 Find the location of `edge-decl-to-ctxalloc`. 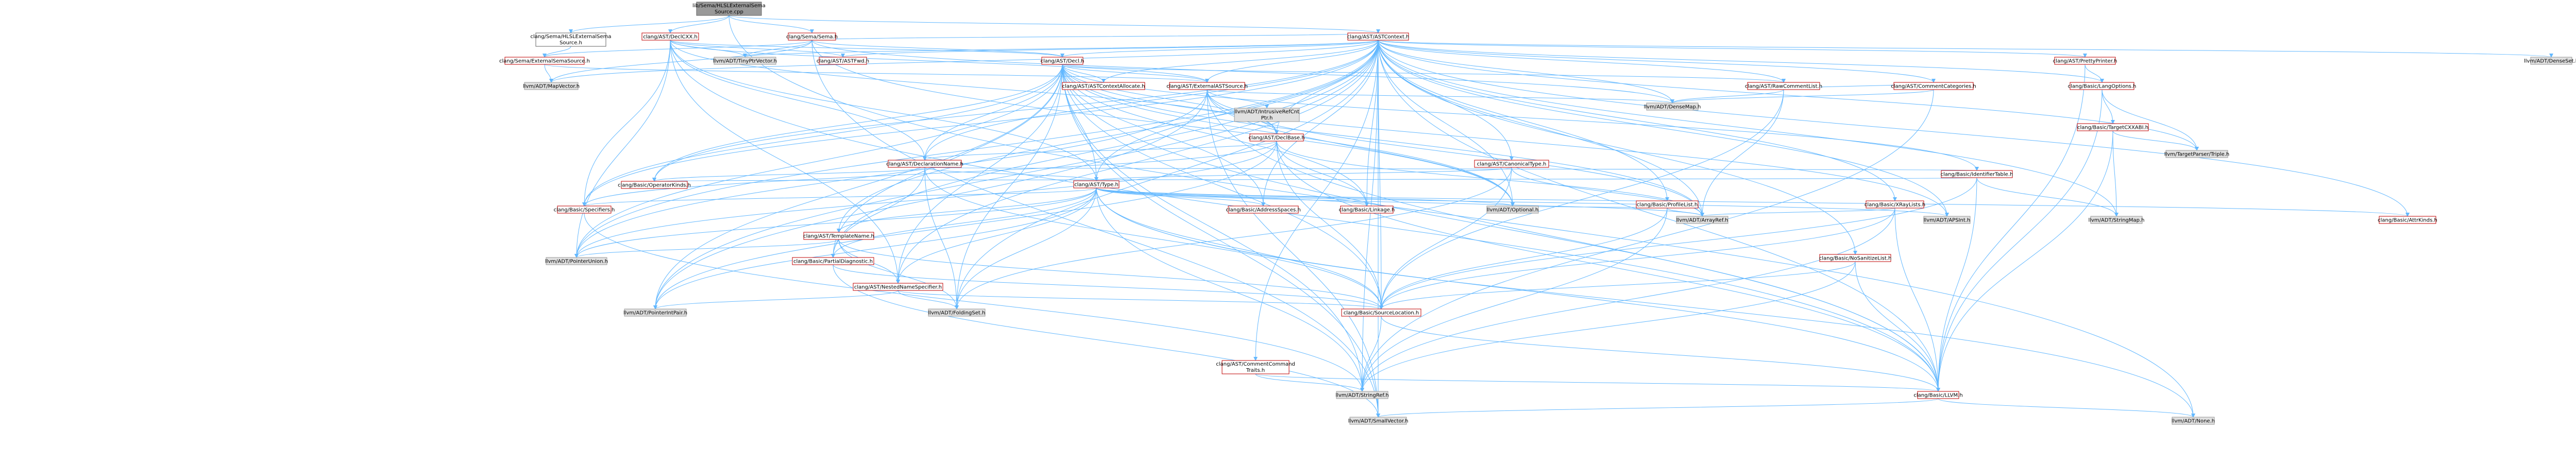

edge-decl-to-ctxalloc is located at coordinates (1084, 73).